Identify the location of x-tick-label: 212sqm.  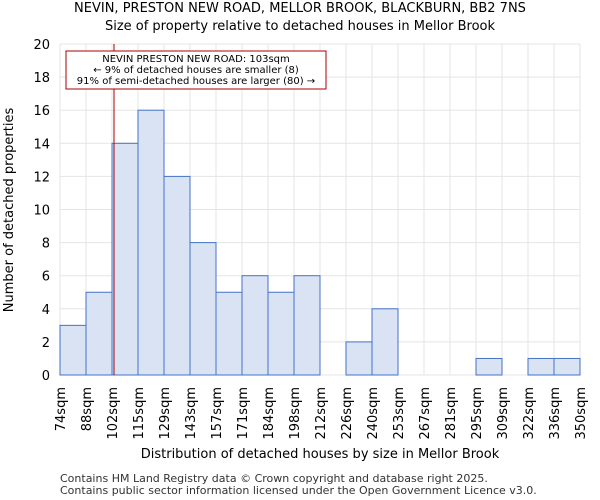
(321, 413).